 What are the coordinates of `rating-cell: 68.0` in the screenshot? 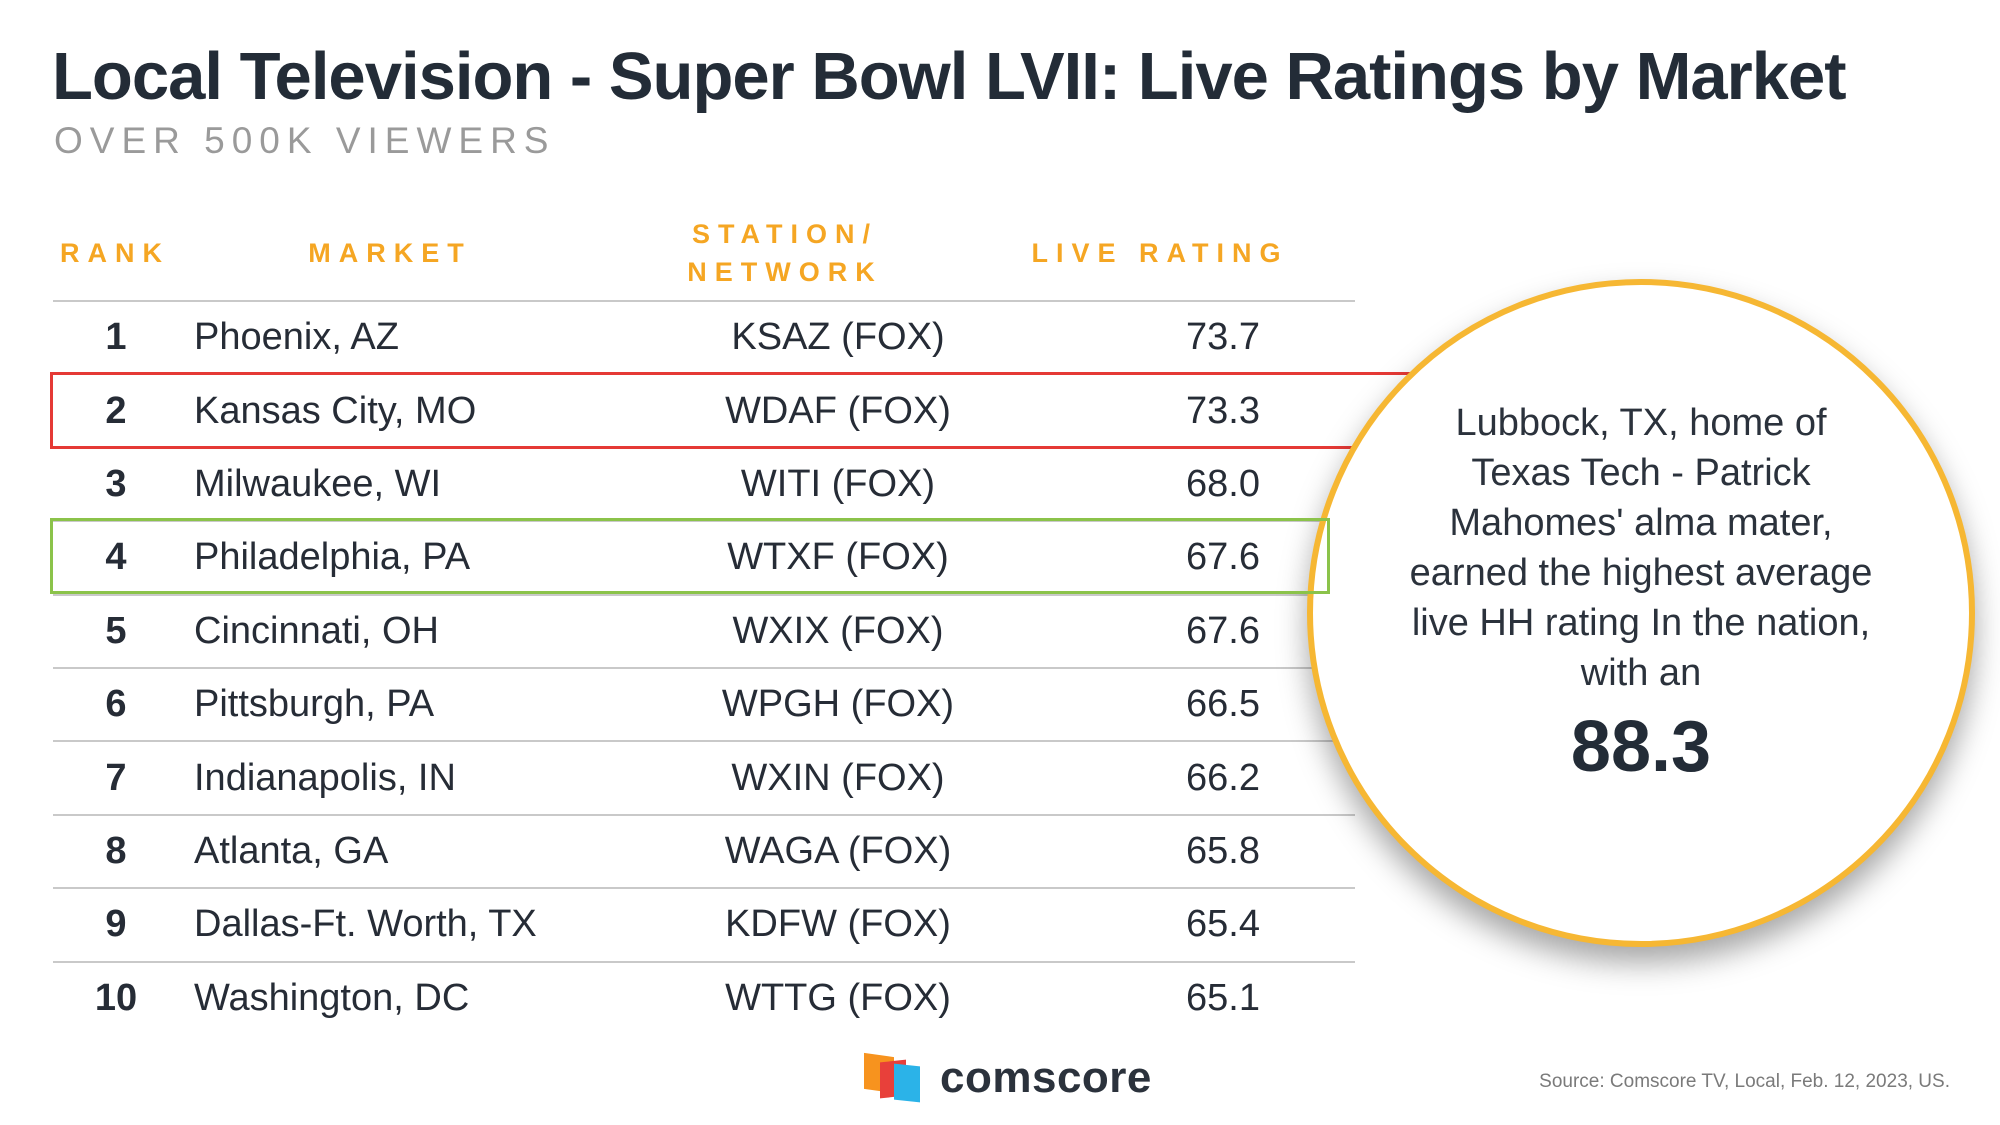 It's located at (1223, 483).